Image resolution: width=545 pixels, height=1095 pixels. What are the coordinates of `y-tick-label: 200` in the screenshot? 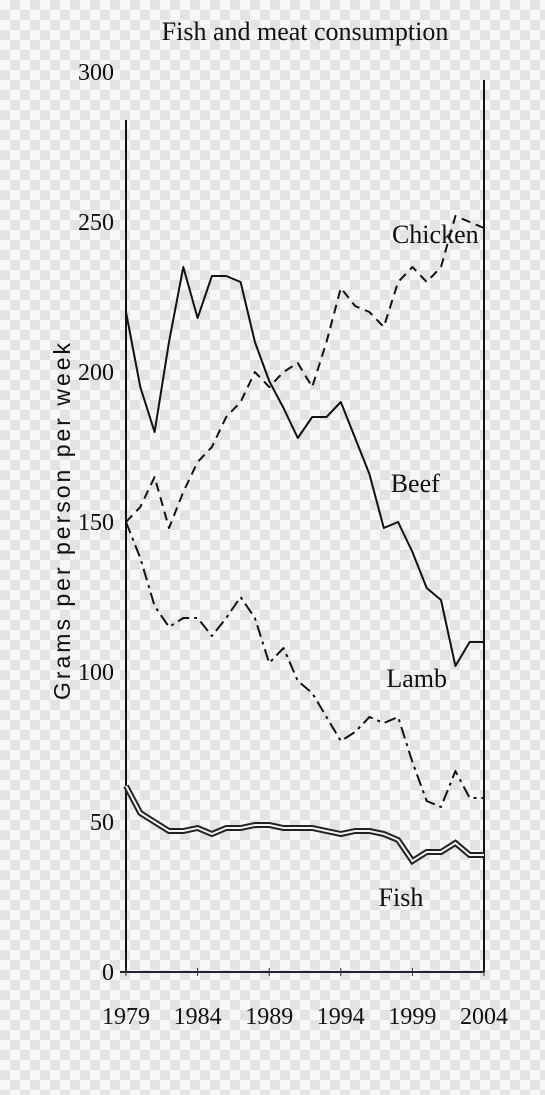 It's located at (96, 373).